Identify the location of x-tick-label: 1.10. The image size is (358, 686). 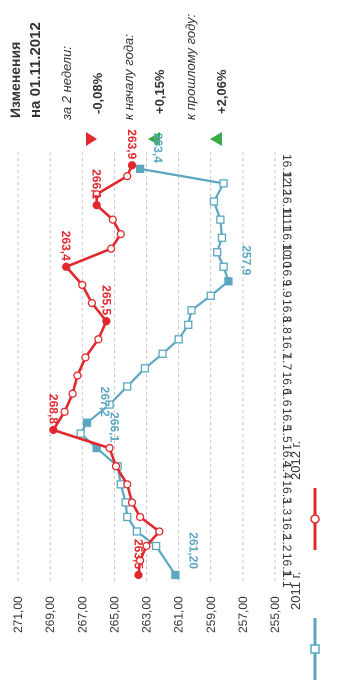
(287, 257).